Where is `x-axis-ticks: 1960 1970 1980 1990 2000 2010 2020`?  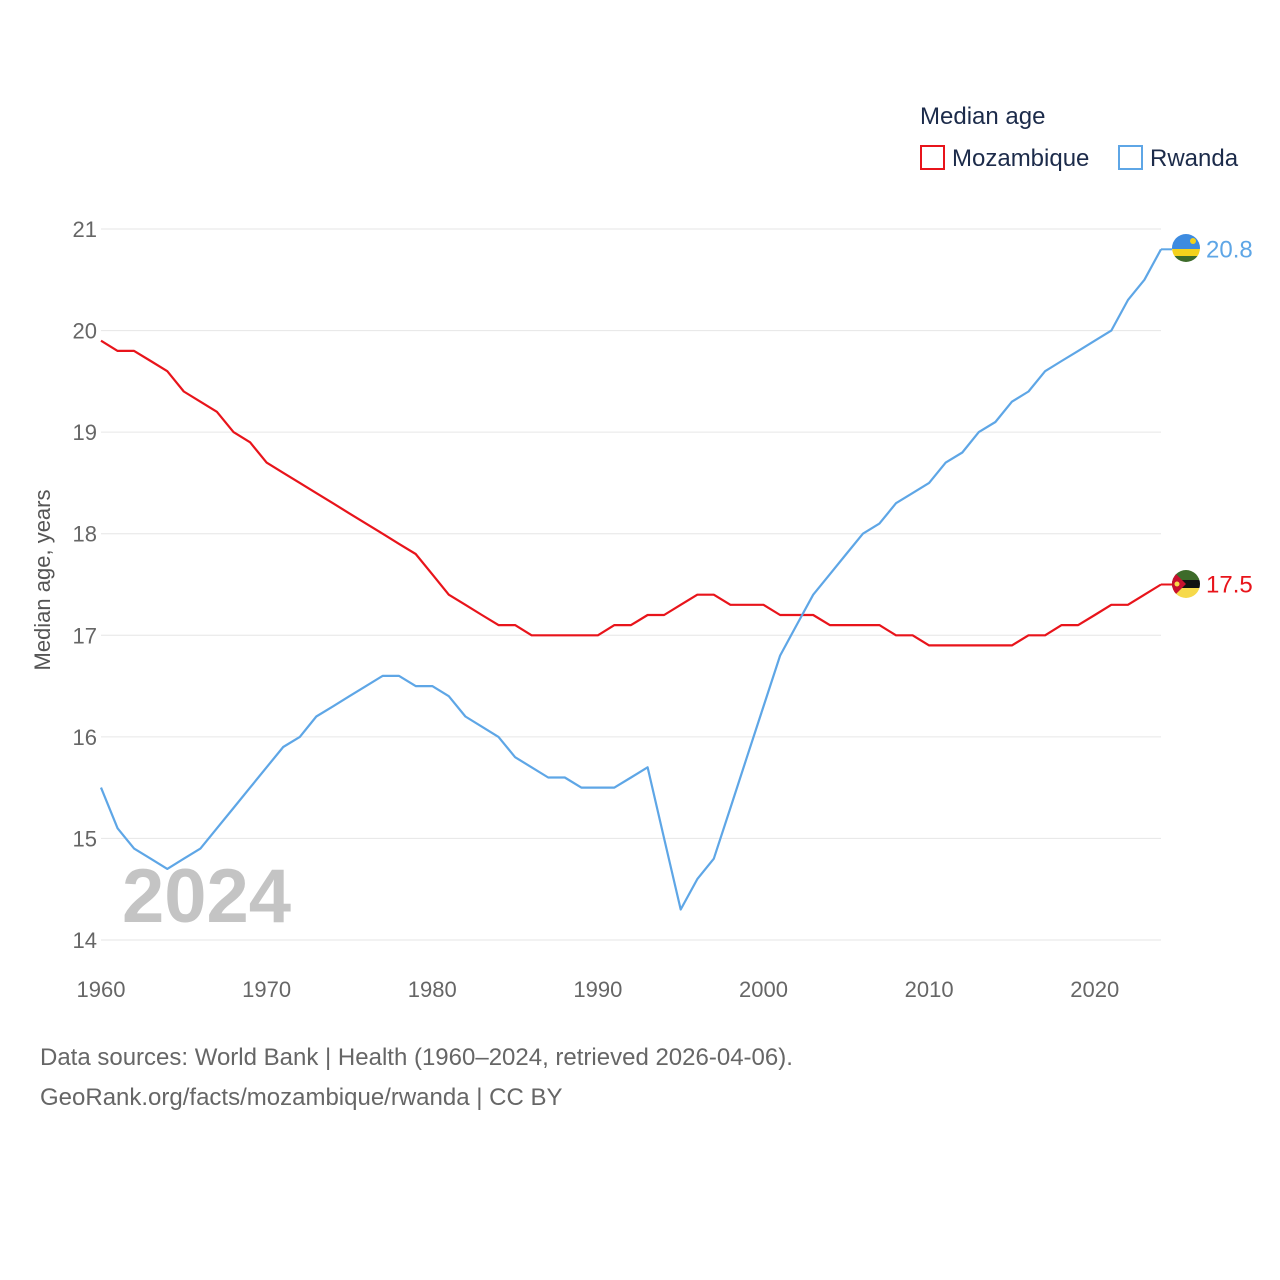 x-axis-ticks: 1960 1970 1980 1990 2000 2010 2020 is located at coordinates (598, 989).